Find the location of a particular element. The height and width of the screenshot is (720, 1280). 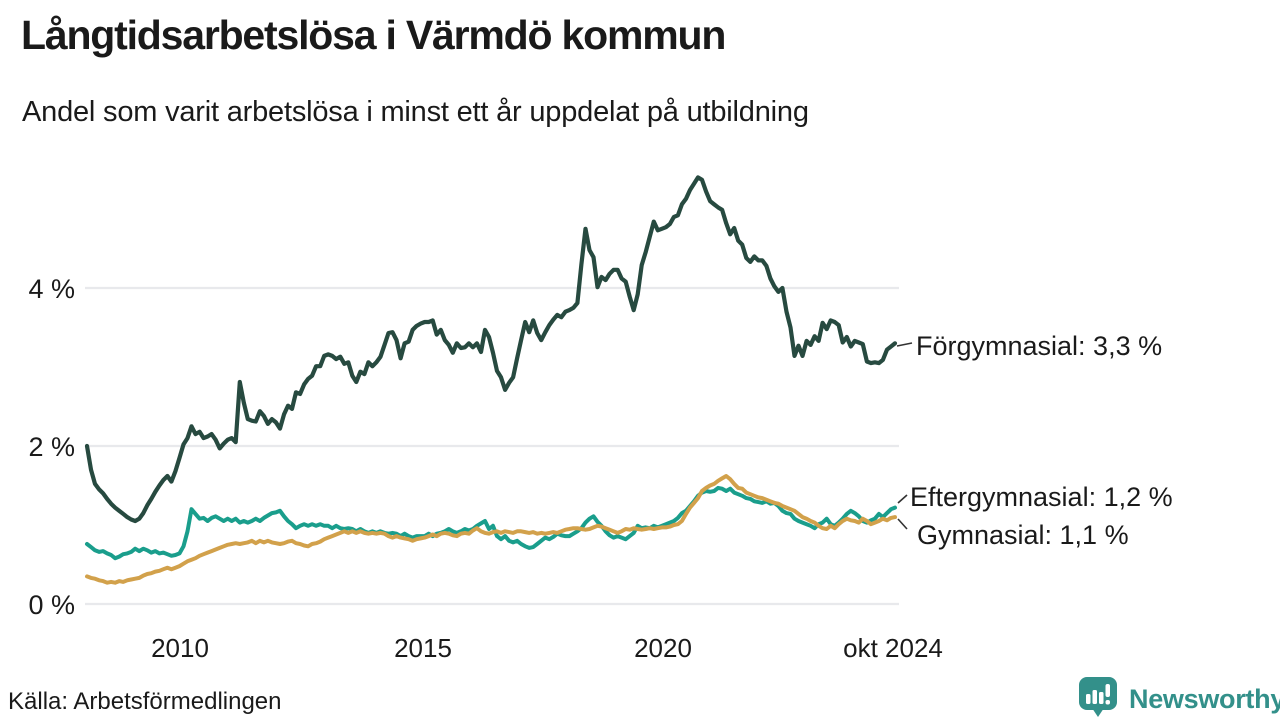

connector-gymnasial is located at coordinates (902, 524).